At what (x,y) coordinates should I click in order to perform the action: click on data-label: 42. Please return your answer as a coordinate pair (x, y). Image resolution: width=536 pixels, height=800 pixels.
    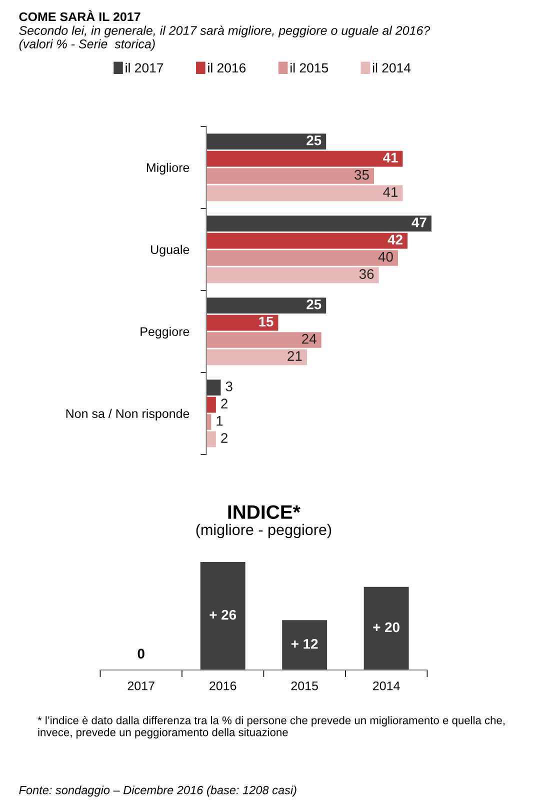
    Looking at the image, I should click on (395, 239).